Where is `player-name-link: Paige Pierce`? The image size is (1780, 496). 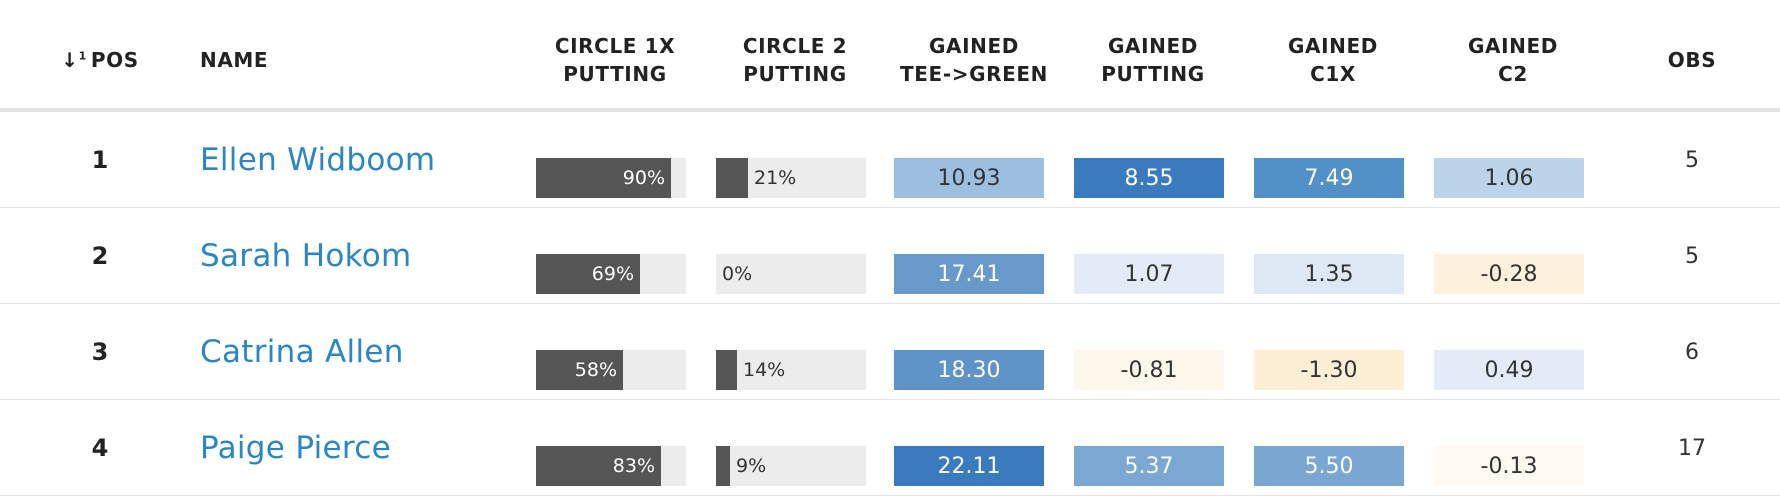
player-name-link: Paige Pierce is located at coordinates (295, 448).